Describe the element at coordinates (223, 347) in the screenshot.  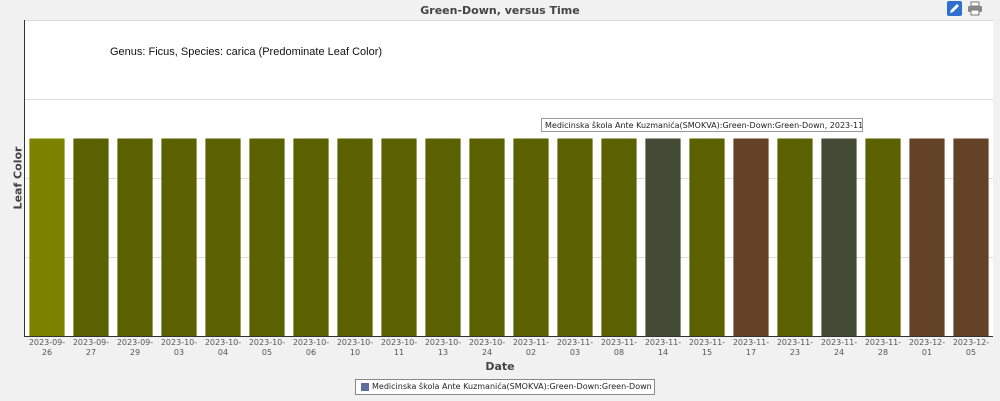
I see `x-tick-label: 2023-10- 04` at that location.